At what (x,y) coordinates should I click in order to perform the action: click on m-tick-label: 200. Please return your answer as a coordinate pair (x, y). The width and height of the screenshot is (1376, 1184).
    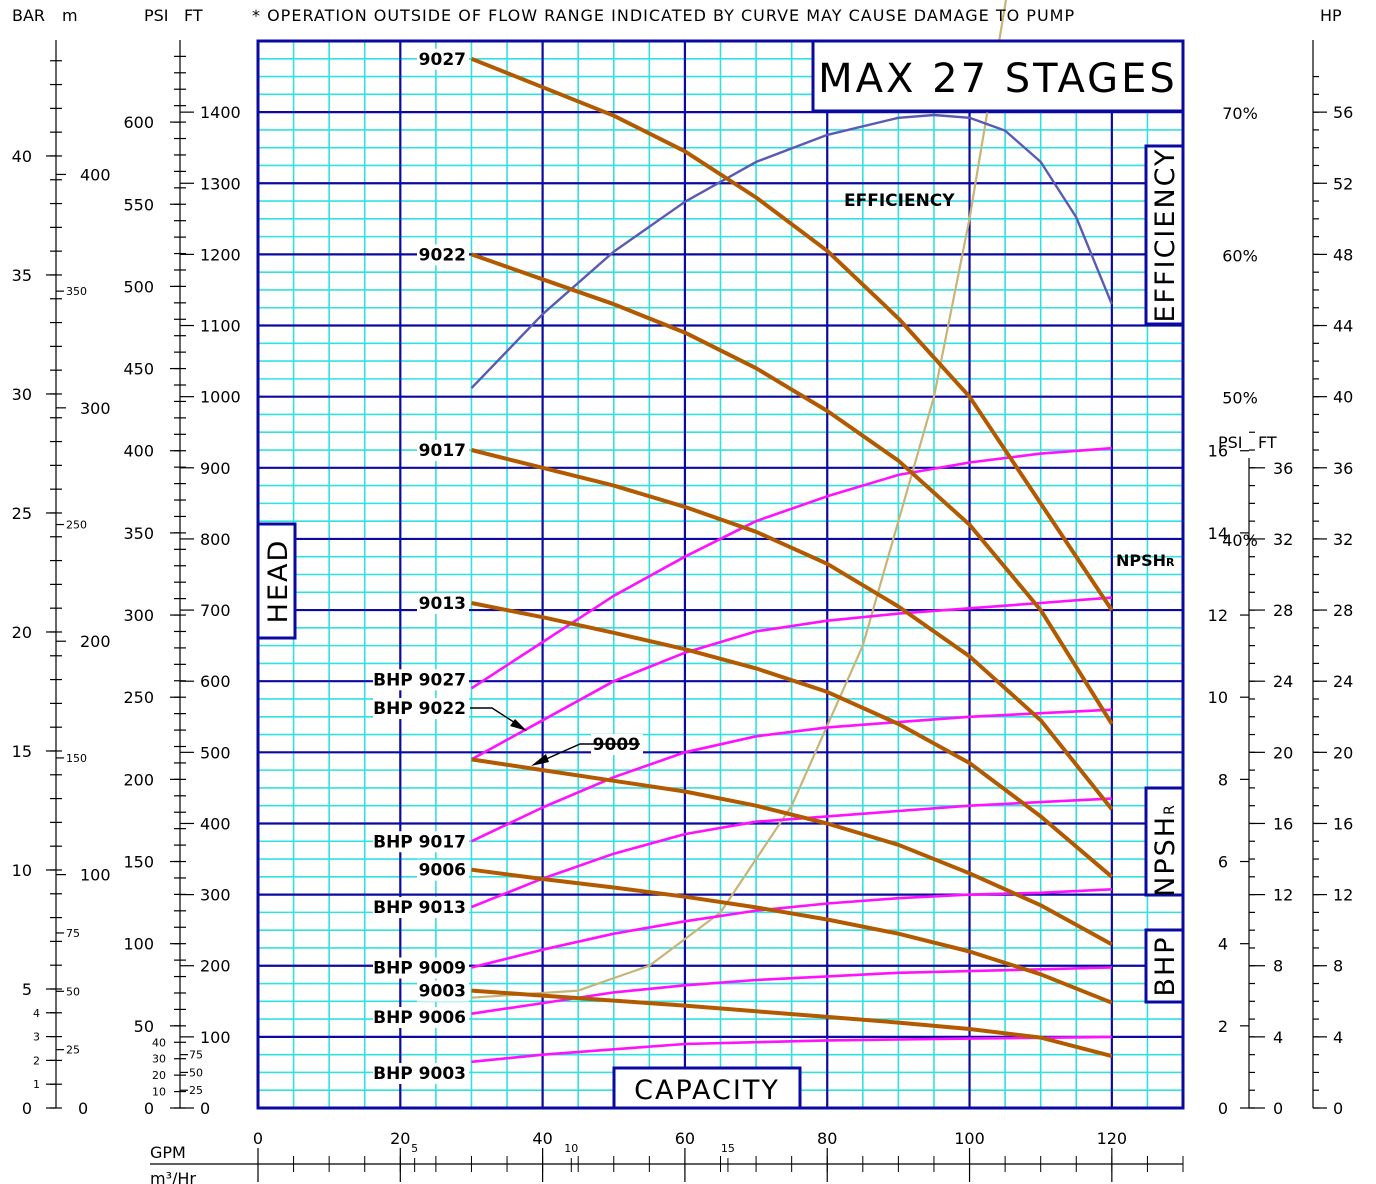
    Looking at the image, I should click on (95, 641).